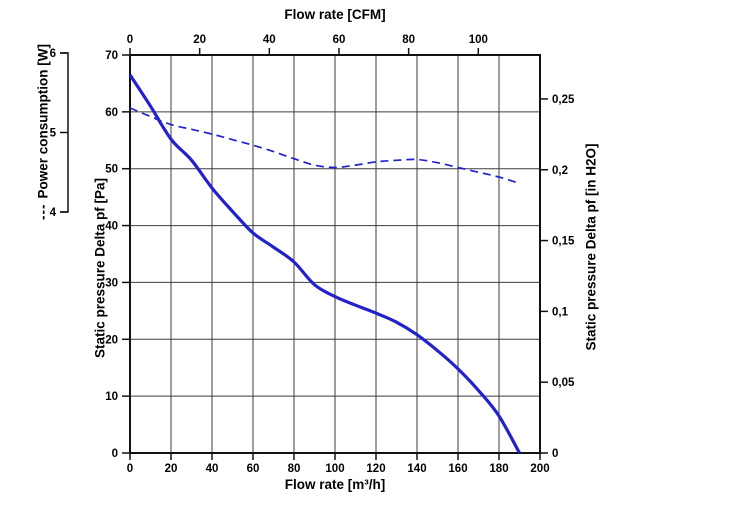  I want to click on top-axis-tick-label: 20, so click(199, 40).